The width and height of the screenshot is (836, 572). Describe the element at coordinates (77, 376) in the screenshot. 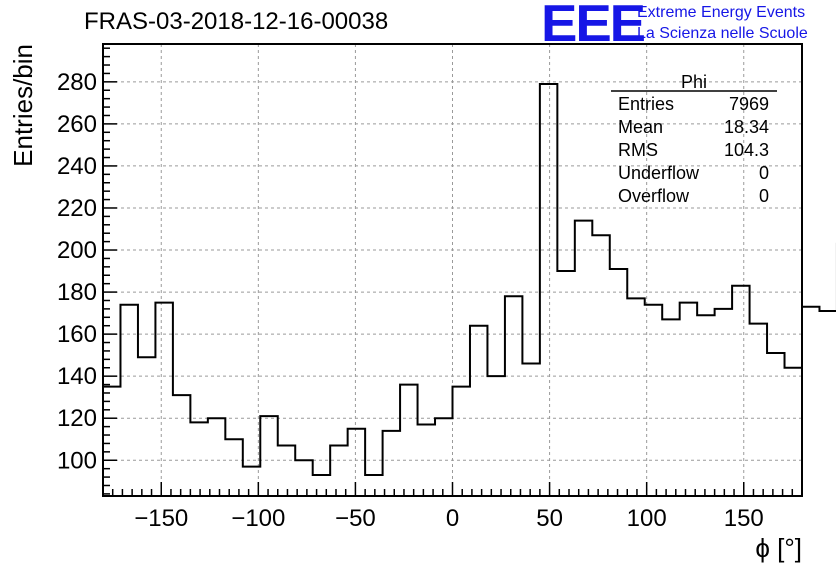

I see `y-tick-label: 140` at that location.